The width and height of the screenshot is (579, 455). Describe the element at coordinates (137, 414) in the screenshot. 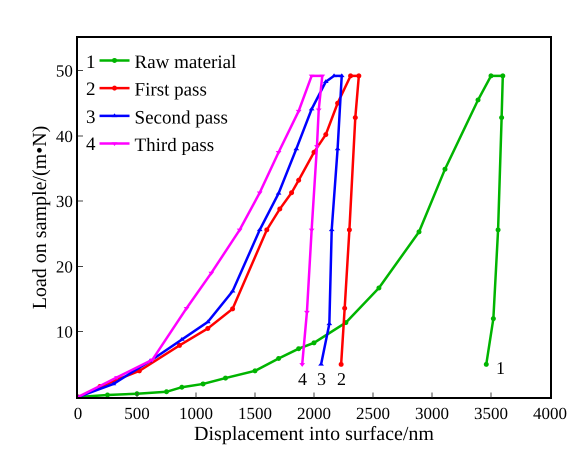

I see `x-tick-label: 500` at that location.